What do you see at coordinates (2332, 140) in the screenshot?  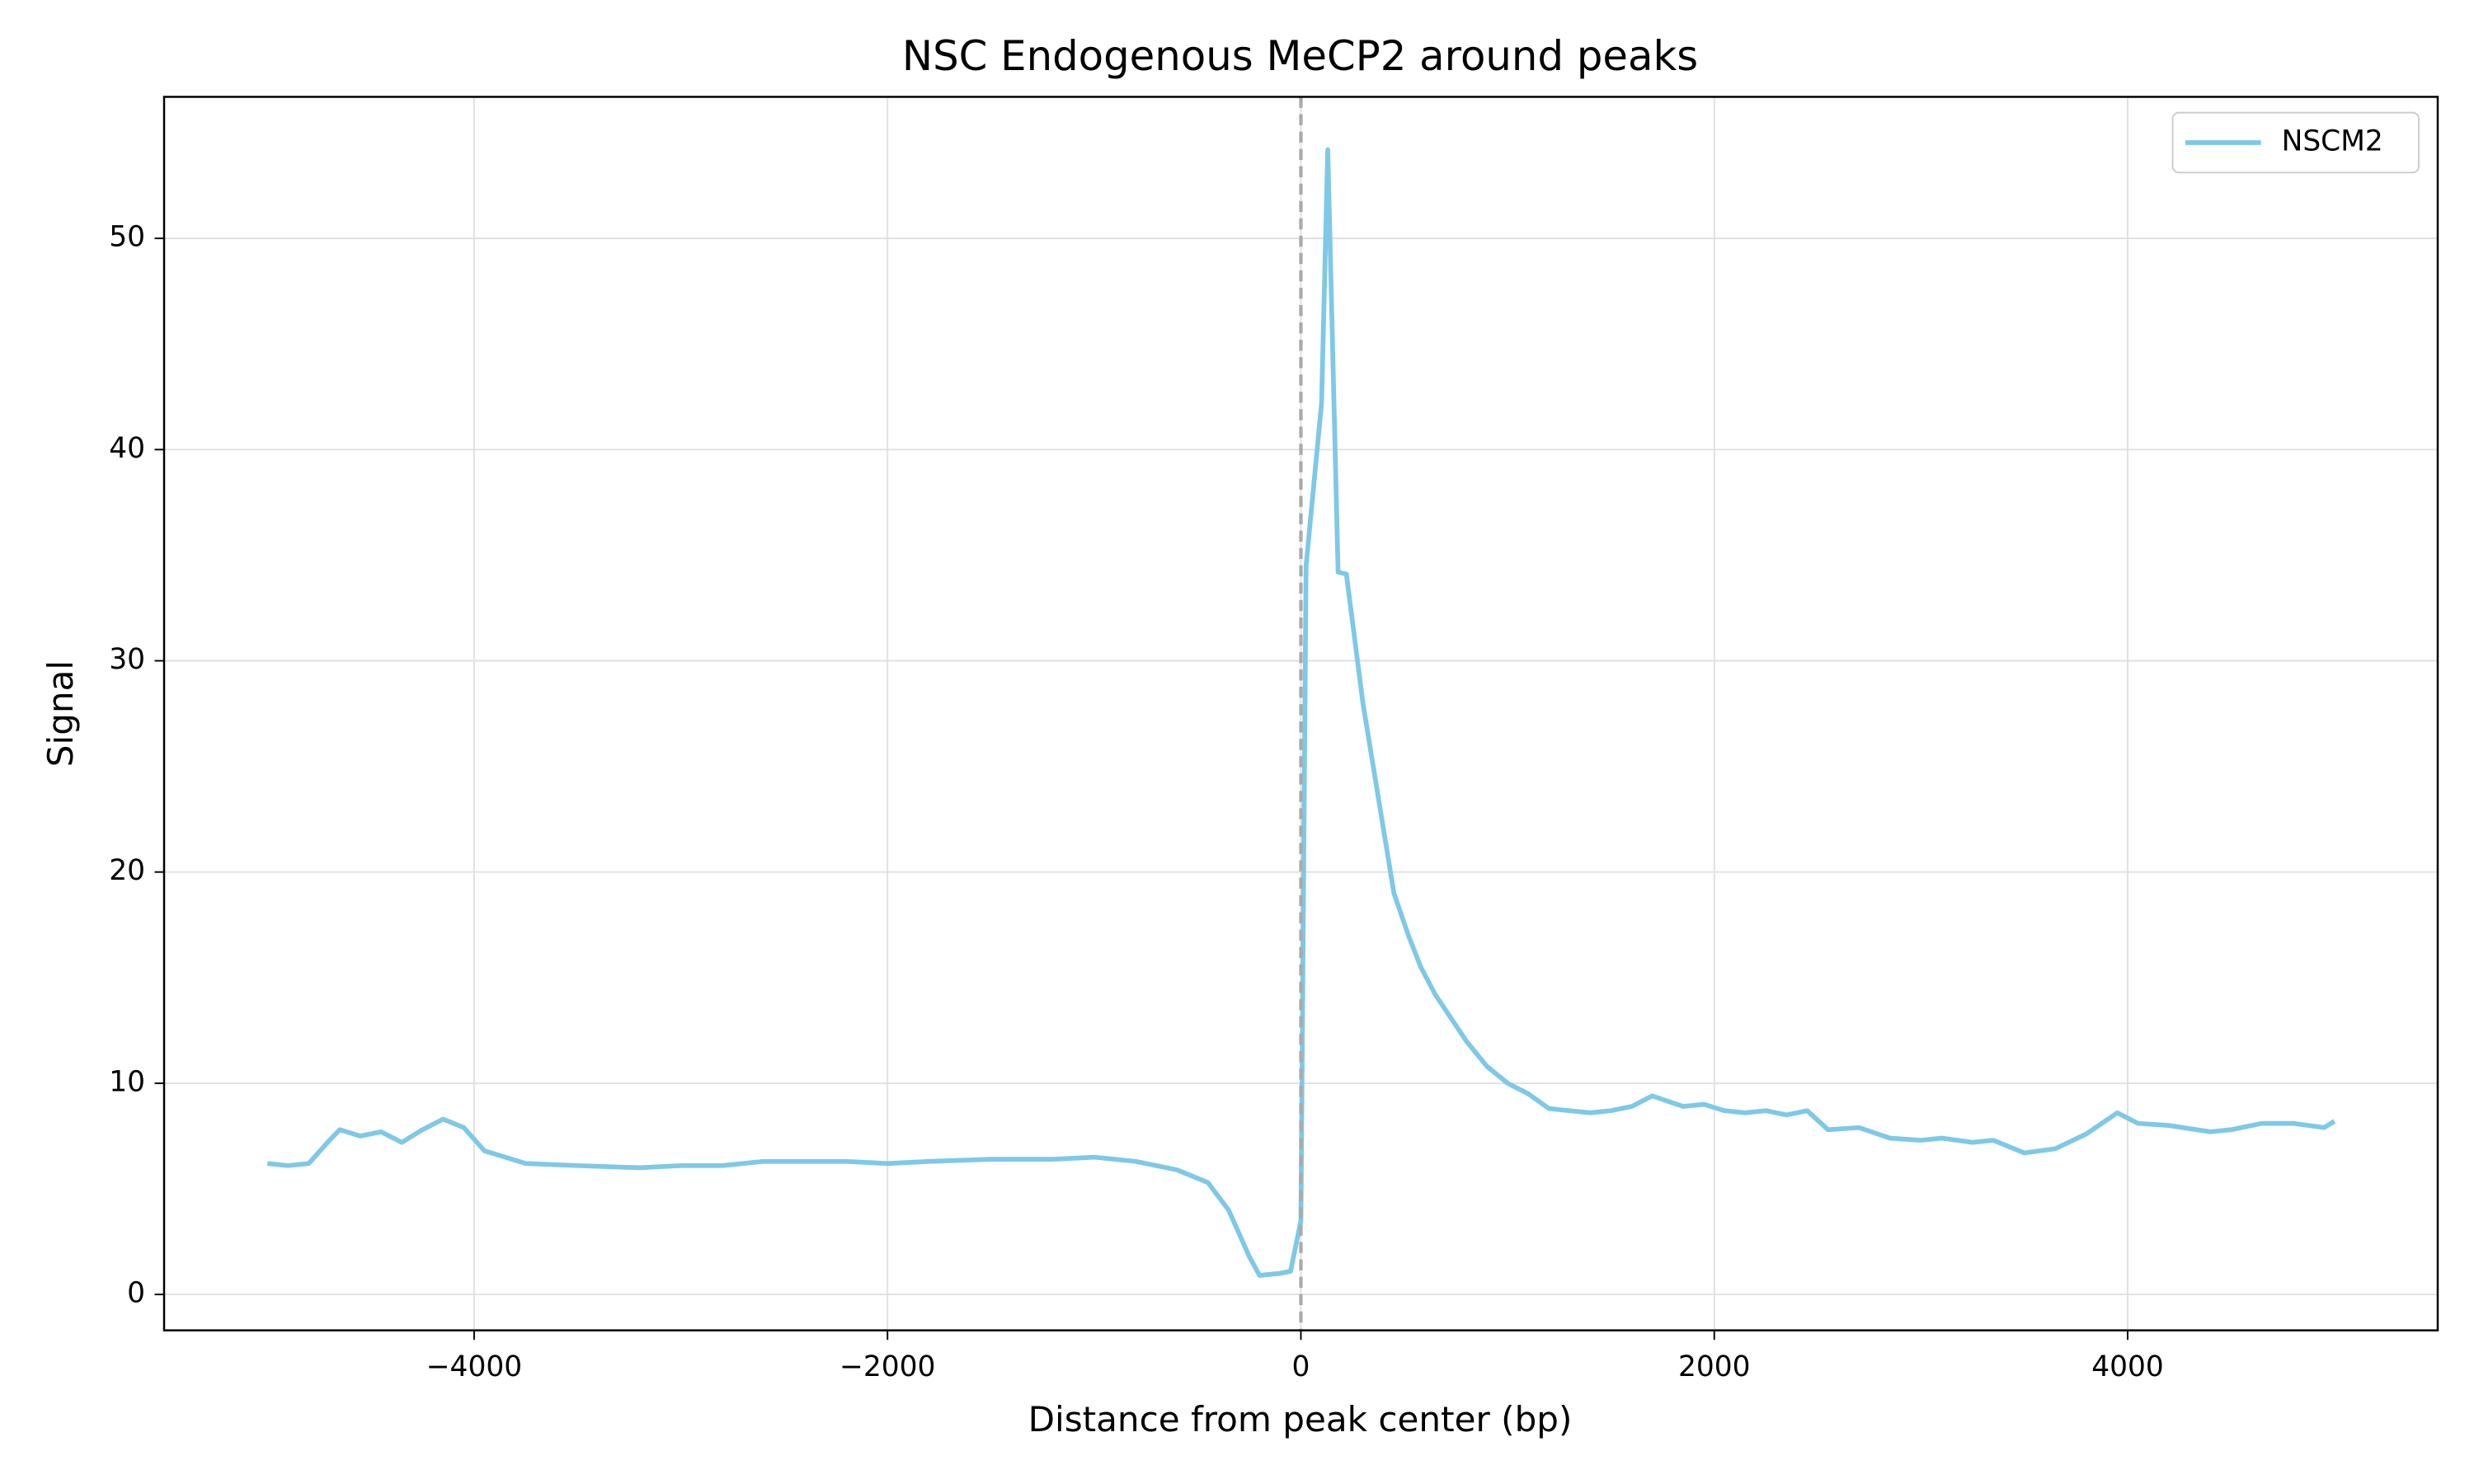 I see `legend-label: NSCM2` at bounding box center [2332, 140].